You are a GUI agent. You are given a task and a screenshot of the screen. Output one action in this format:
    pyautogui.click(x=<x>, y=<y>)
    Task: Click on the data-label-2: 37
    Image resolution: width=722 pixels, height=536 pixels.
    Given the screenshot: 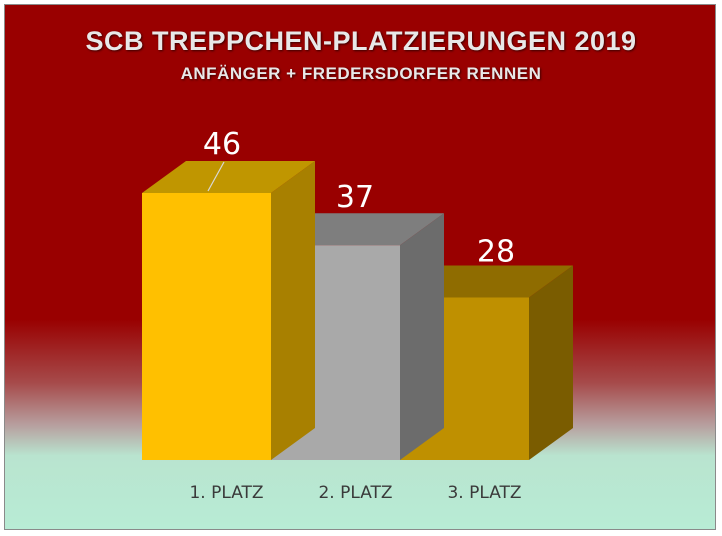 What is the action you would take?
    pyautogui.click(x=355, y=197)
    